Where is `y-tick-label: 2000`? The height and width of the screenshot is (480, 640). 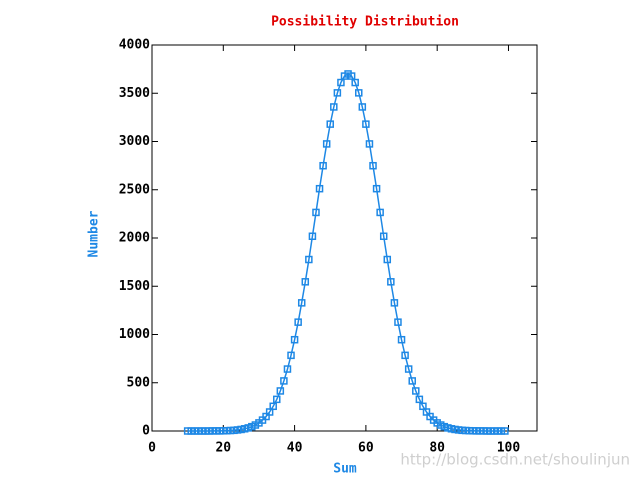
y-tick-label: 2000 is located at coordinates (134, 238).